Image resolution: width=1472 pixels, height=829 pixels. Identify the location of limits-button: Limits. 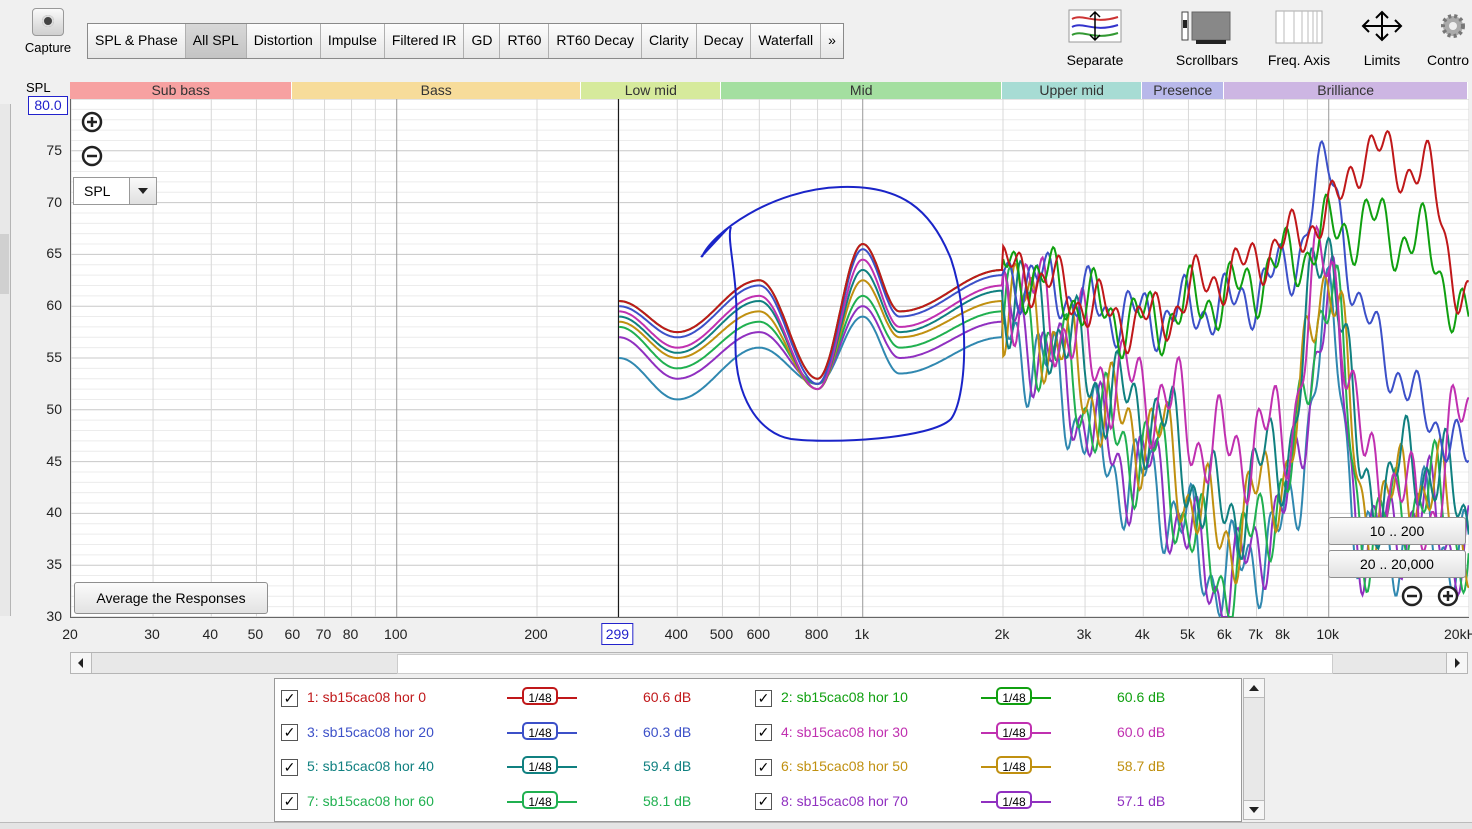
(1382, 37).